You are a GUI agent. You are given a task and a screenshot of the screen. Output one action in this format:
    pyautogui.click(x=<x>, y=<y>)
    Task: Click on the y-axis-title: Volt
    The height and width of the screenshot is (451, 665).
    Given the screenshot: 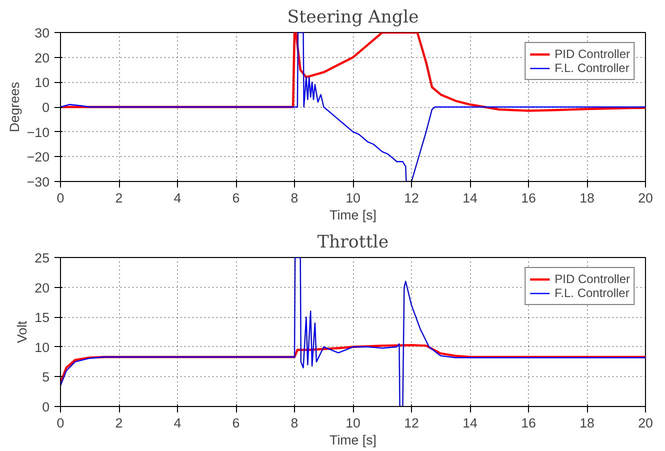 What is the action you would take?
    pyautogui.click(x=22, y=332)
    